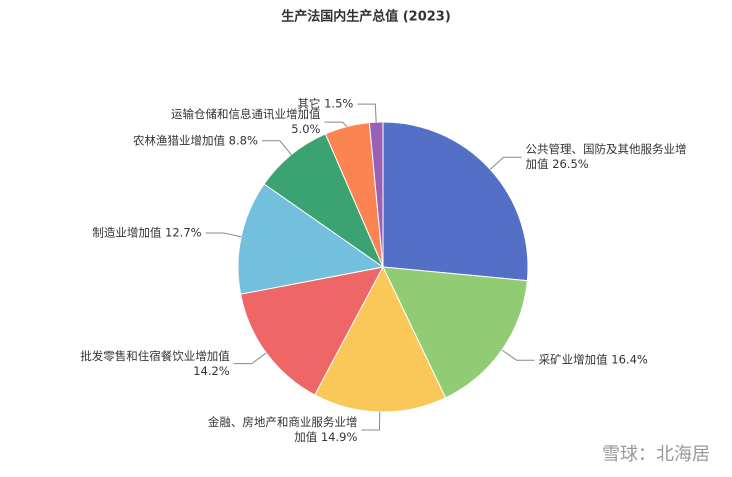 The width and height of the screenshot is (732, 477). What do you see at coordinates (278, 104) in the screenshot?
I see `slice-label: 其它 1.5%` at bounding box center [278, 104].